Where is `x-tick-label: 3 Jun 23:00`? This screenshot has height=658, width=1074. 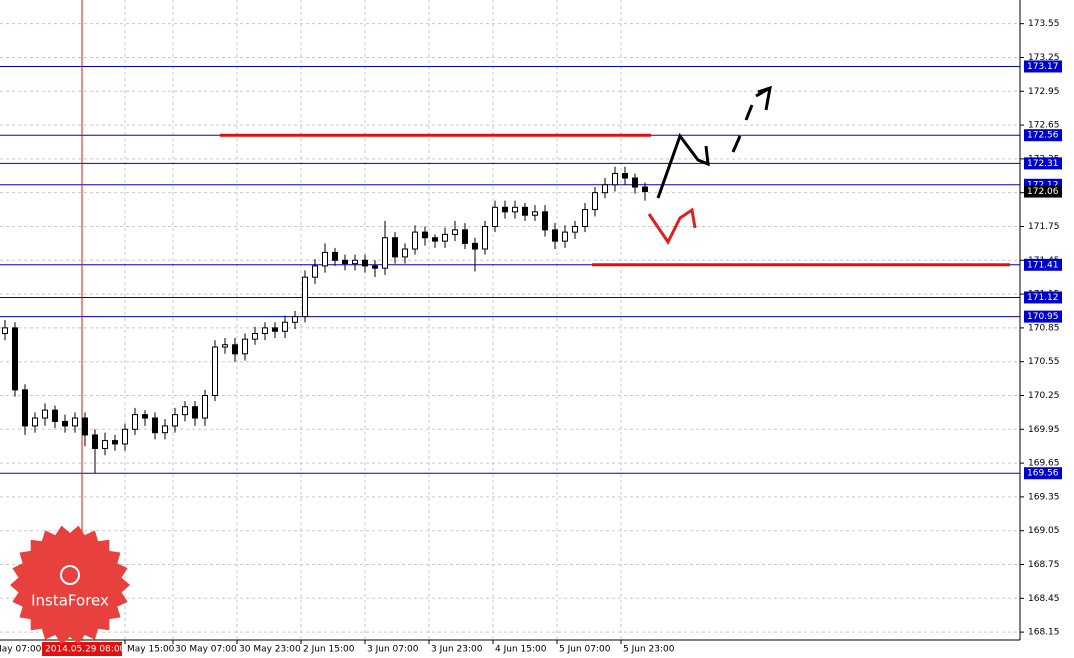
x-tick-label: 3 Jun 23:00 is located at coordinates (457, 650).